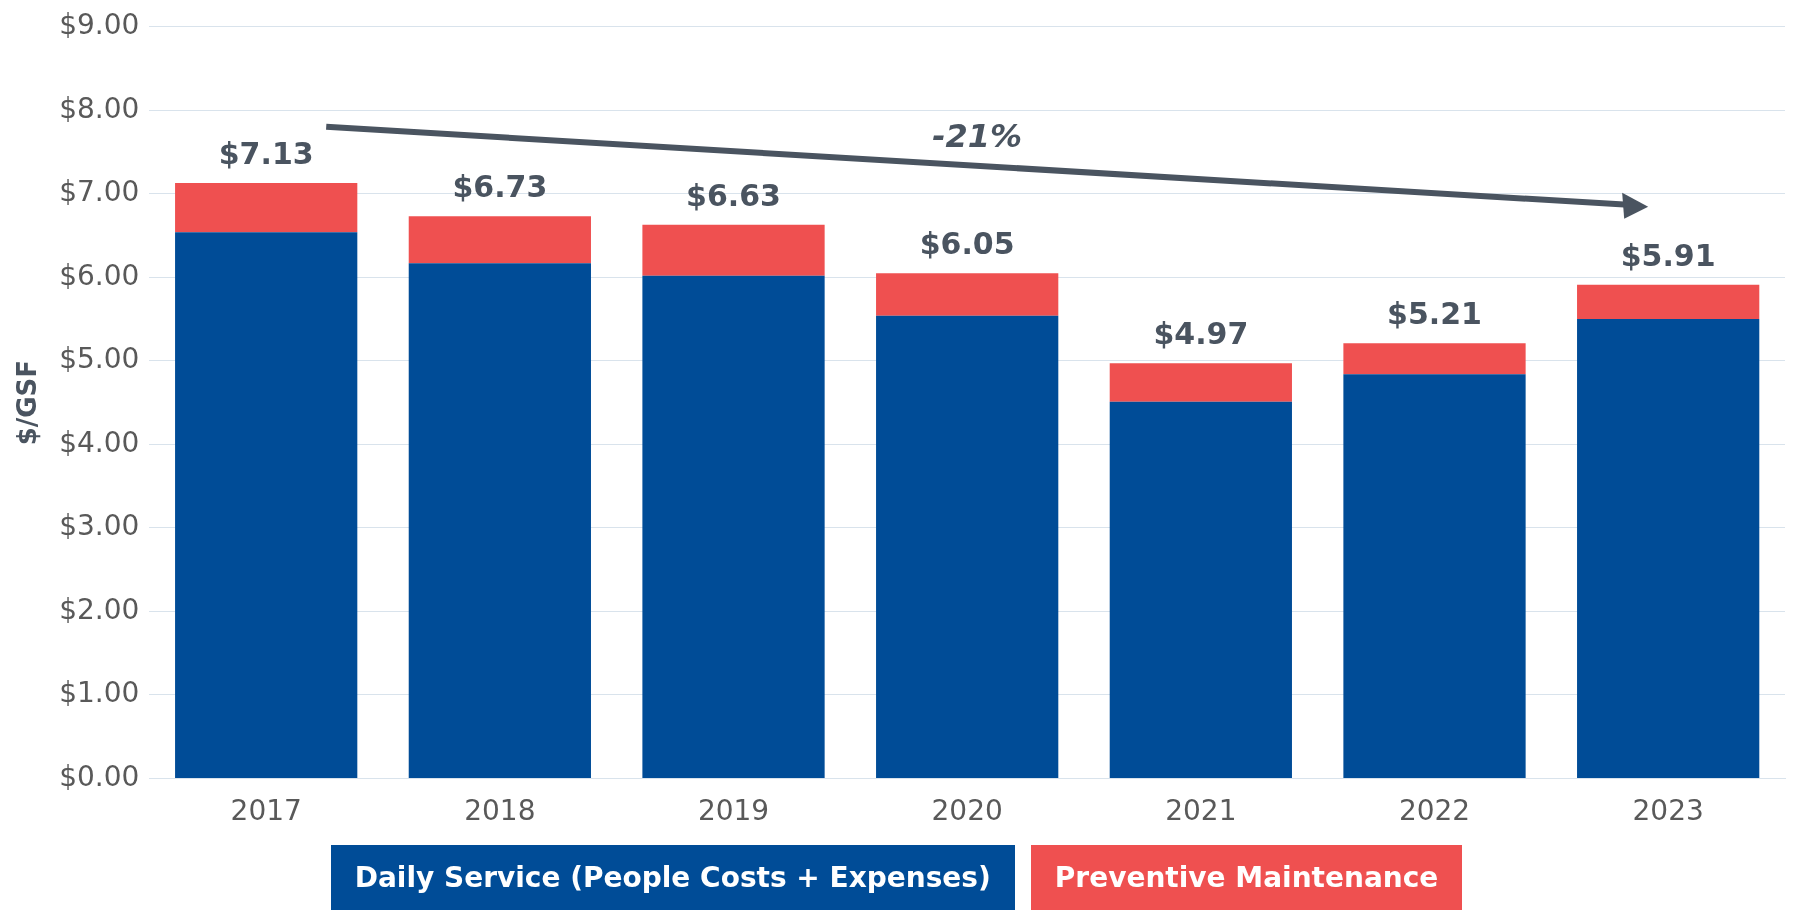 The width and height of the screenshot is (1793, 922). What do you see at coordinates (99, 526) in the screenshot?
I see `y-tick-label: $3.00` at bounding box center [99, 526].